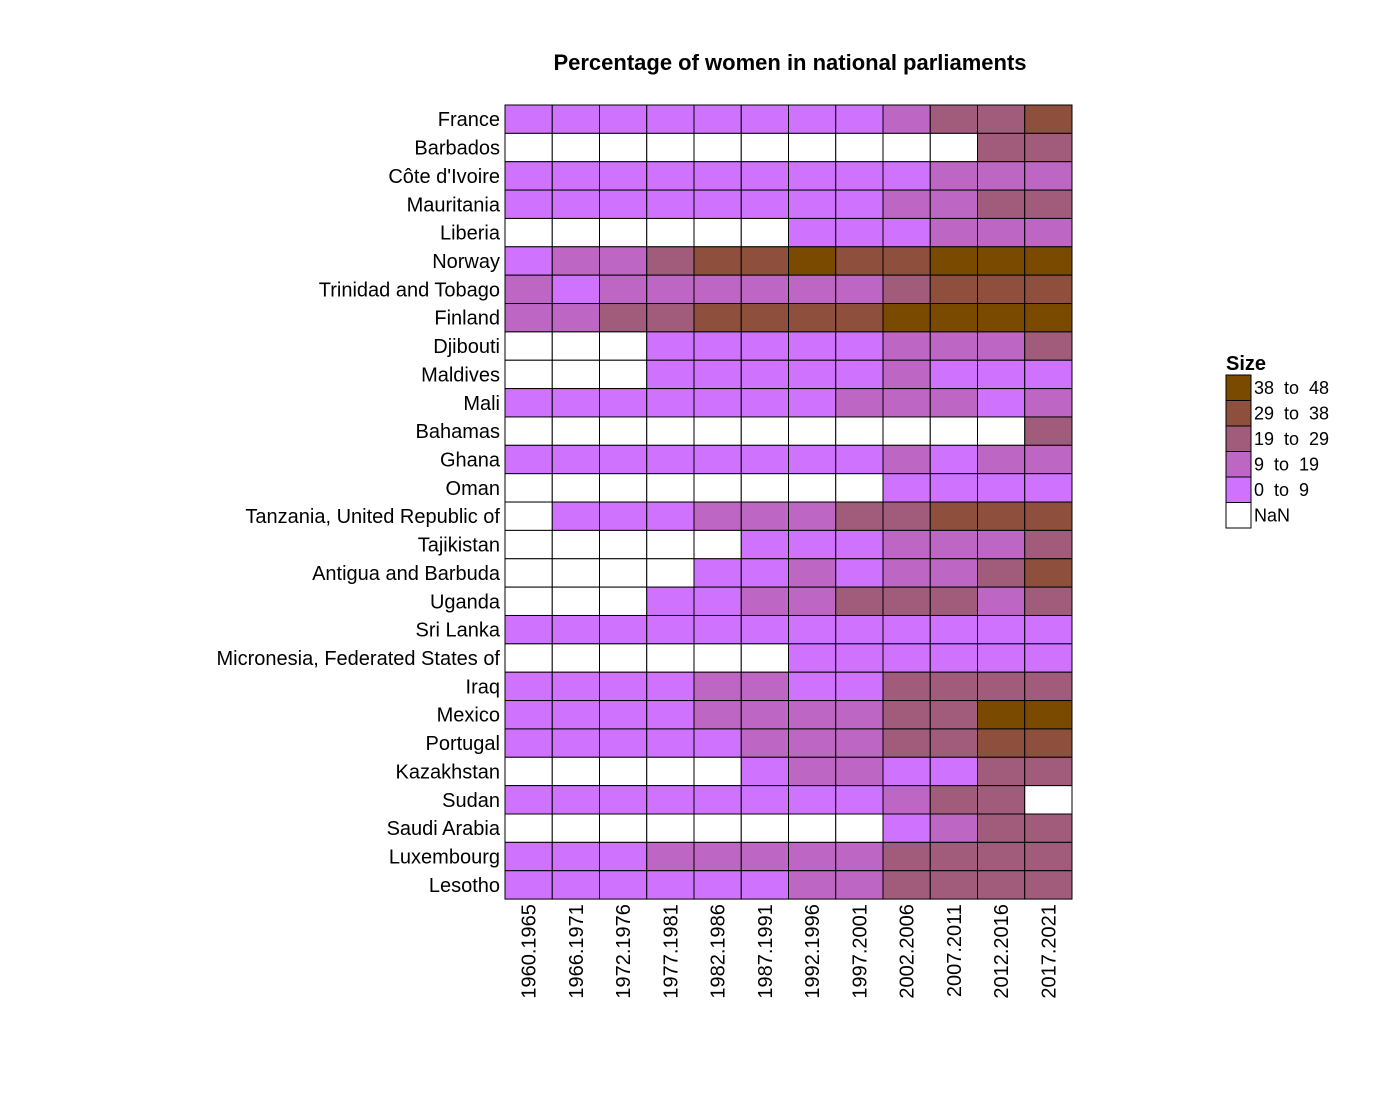 This screenshot has width=1400, height=1100. What do you see at coordinates (466, 347) in the screenshot?
I see `row-label: Djibouti` at bounding box center [466, 347].